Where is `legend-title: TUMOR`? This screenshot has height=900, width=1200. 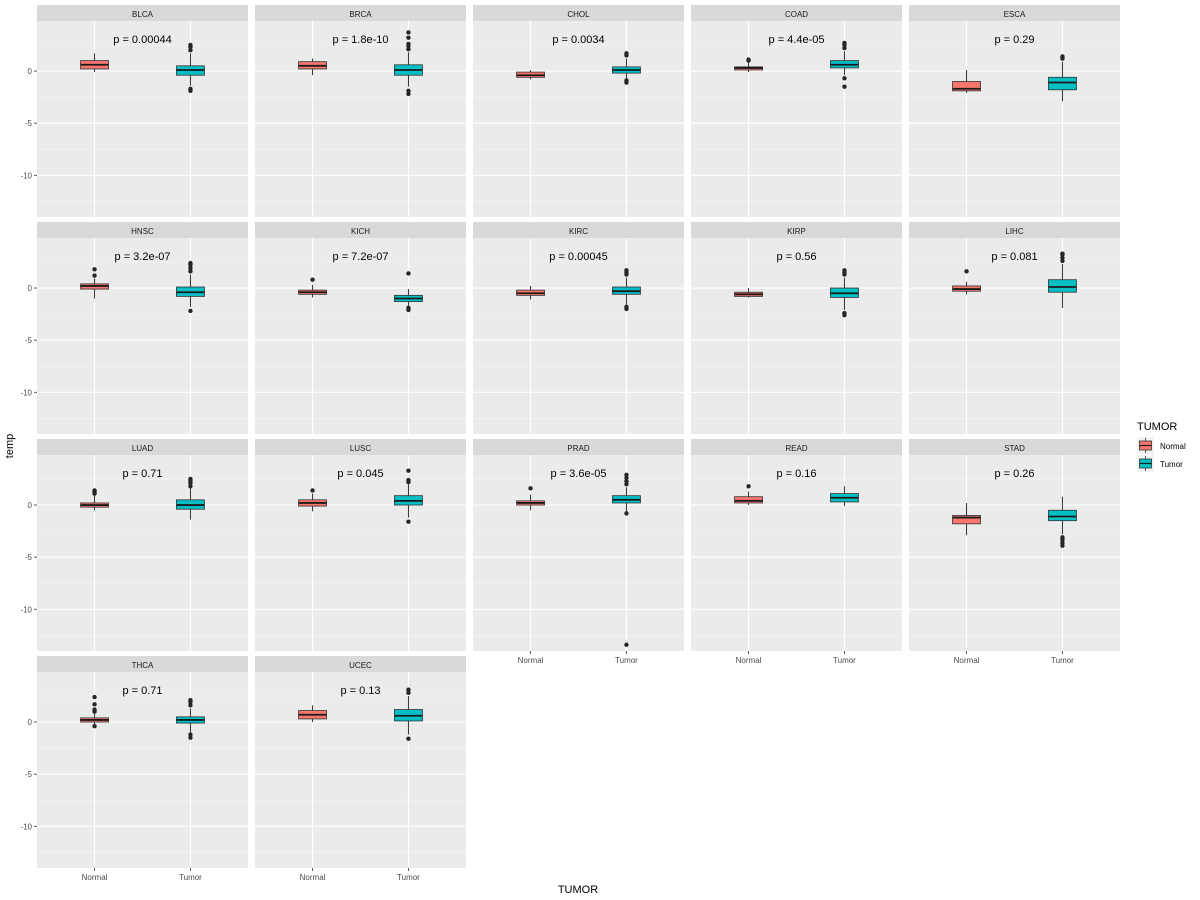 legend-title: TUMOR is located at coordinates (1157, 427).